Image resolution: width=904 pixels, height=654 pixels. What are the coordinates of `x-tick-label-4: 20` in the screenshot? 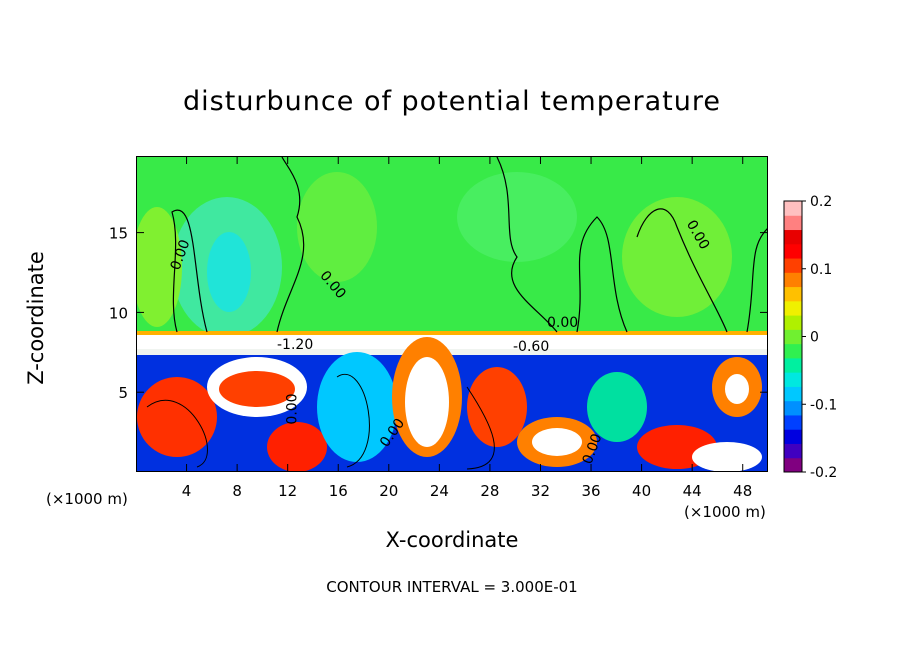 It's located at (388, 491).